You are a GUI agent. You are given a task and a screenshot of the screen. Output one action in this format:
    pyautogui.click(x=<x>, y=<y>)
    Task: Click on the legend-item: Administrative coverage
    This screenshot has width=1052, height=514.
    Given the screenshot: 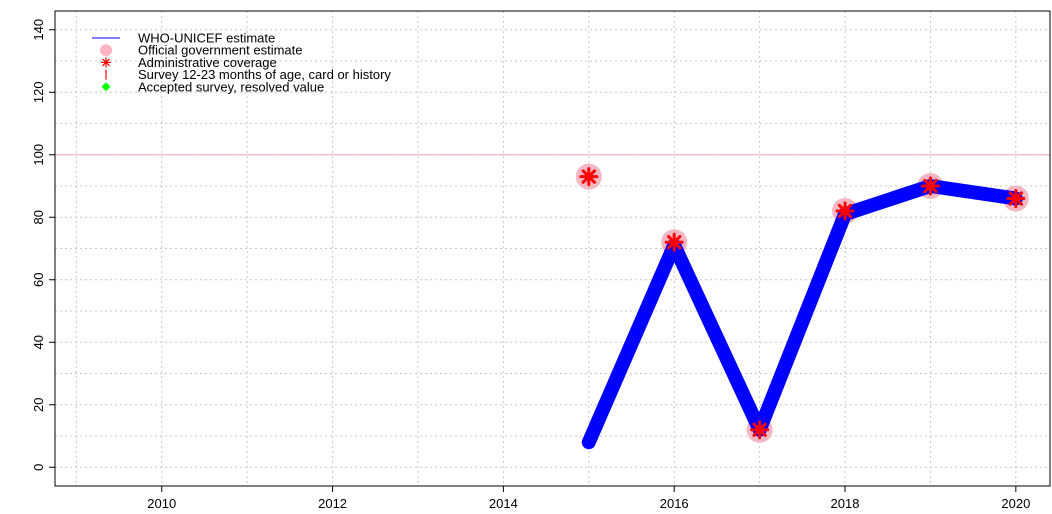 What is the action you would take?
    pyautogui.click(x=188, y=62)
    